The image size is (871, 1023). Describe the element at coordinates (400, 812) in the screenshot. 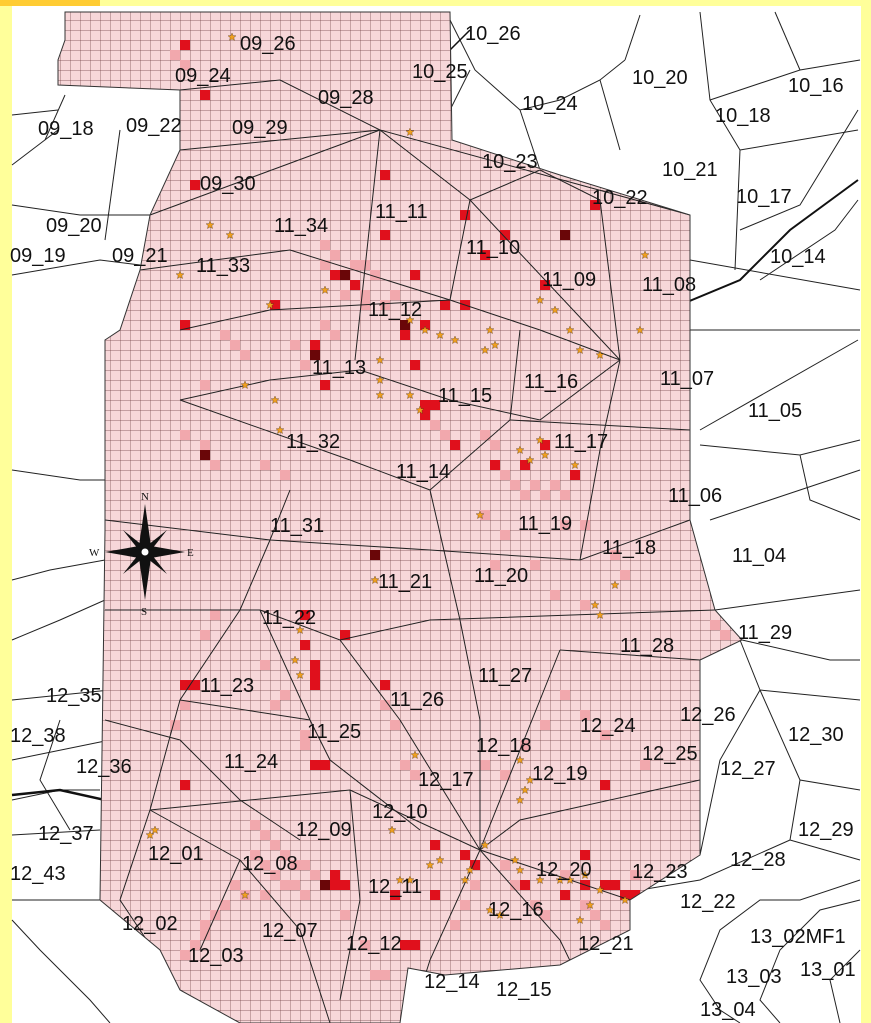

I see `zone-label: 12_10` at that location.